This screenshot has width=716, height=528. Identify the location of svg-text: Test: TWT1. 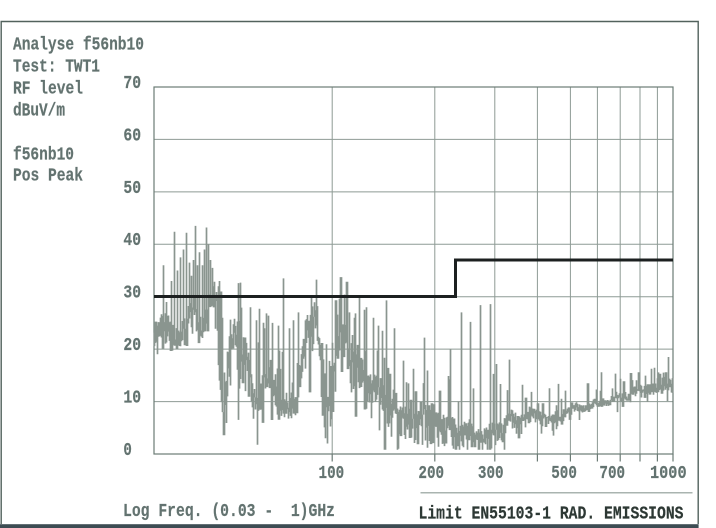
(56, 68).